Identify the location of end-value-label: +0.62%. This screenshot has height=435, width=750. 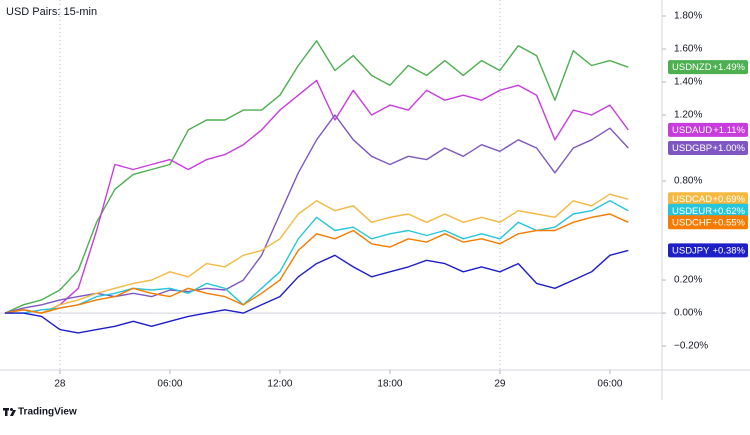
(729, 211).